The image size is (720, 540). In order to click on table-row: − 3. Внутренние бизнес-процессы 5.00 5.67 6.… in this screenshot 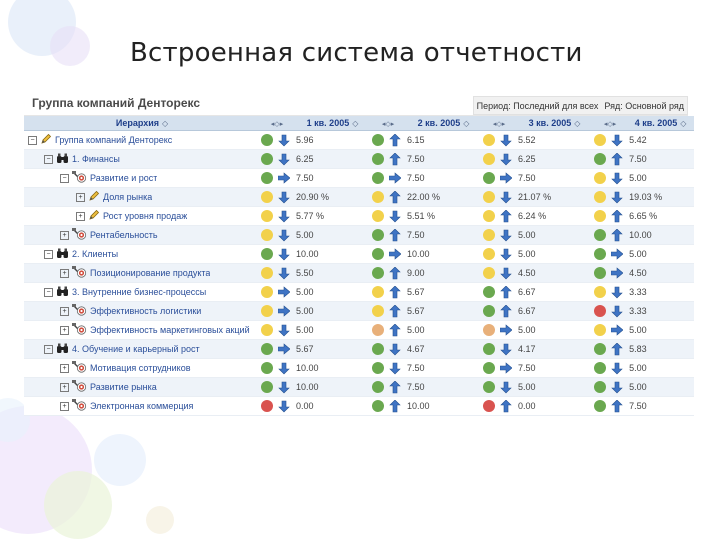, I will do `click(359, 292)`.